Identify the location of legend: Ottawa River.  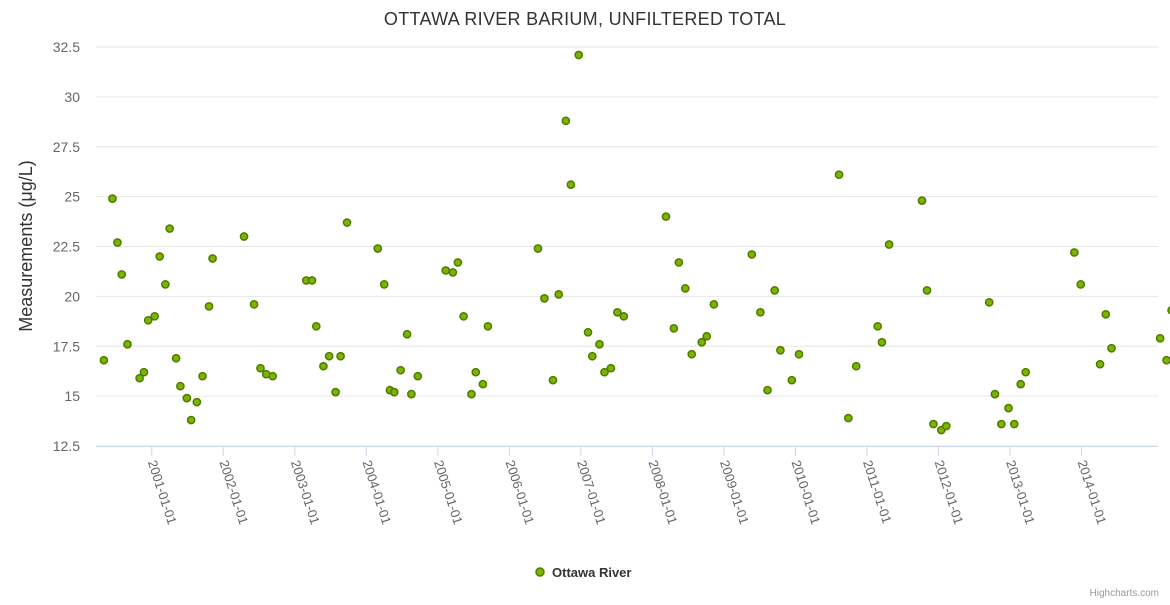
(583, 572).